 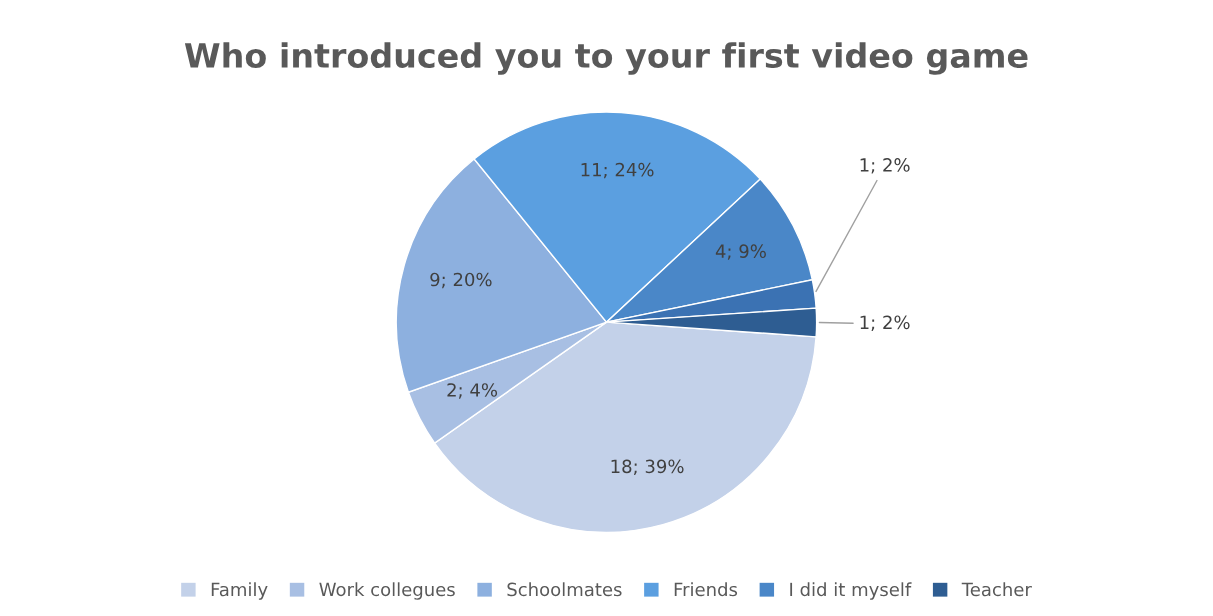 What do you see at coordinates (740, 252) in the screenshot?
I see `data-label: 4; 9%` at bounding box center [740, 252].